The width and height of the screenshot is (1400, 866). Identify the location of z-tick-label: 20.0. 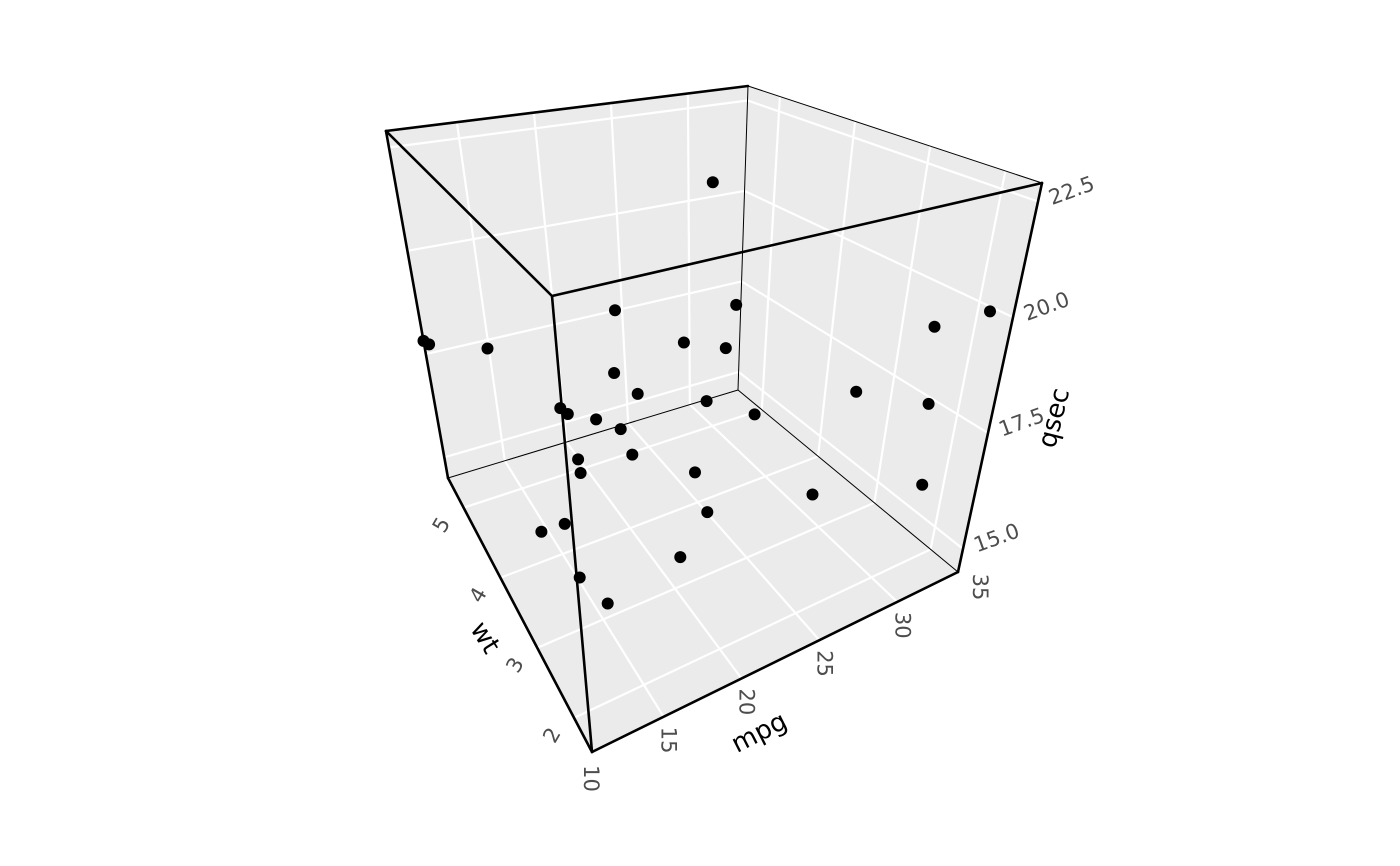
(1047, 306).